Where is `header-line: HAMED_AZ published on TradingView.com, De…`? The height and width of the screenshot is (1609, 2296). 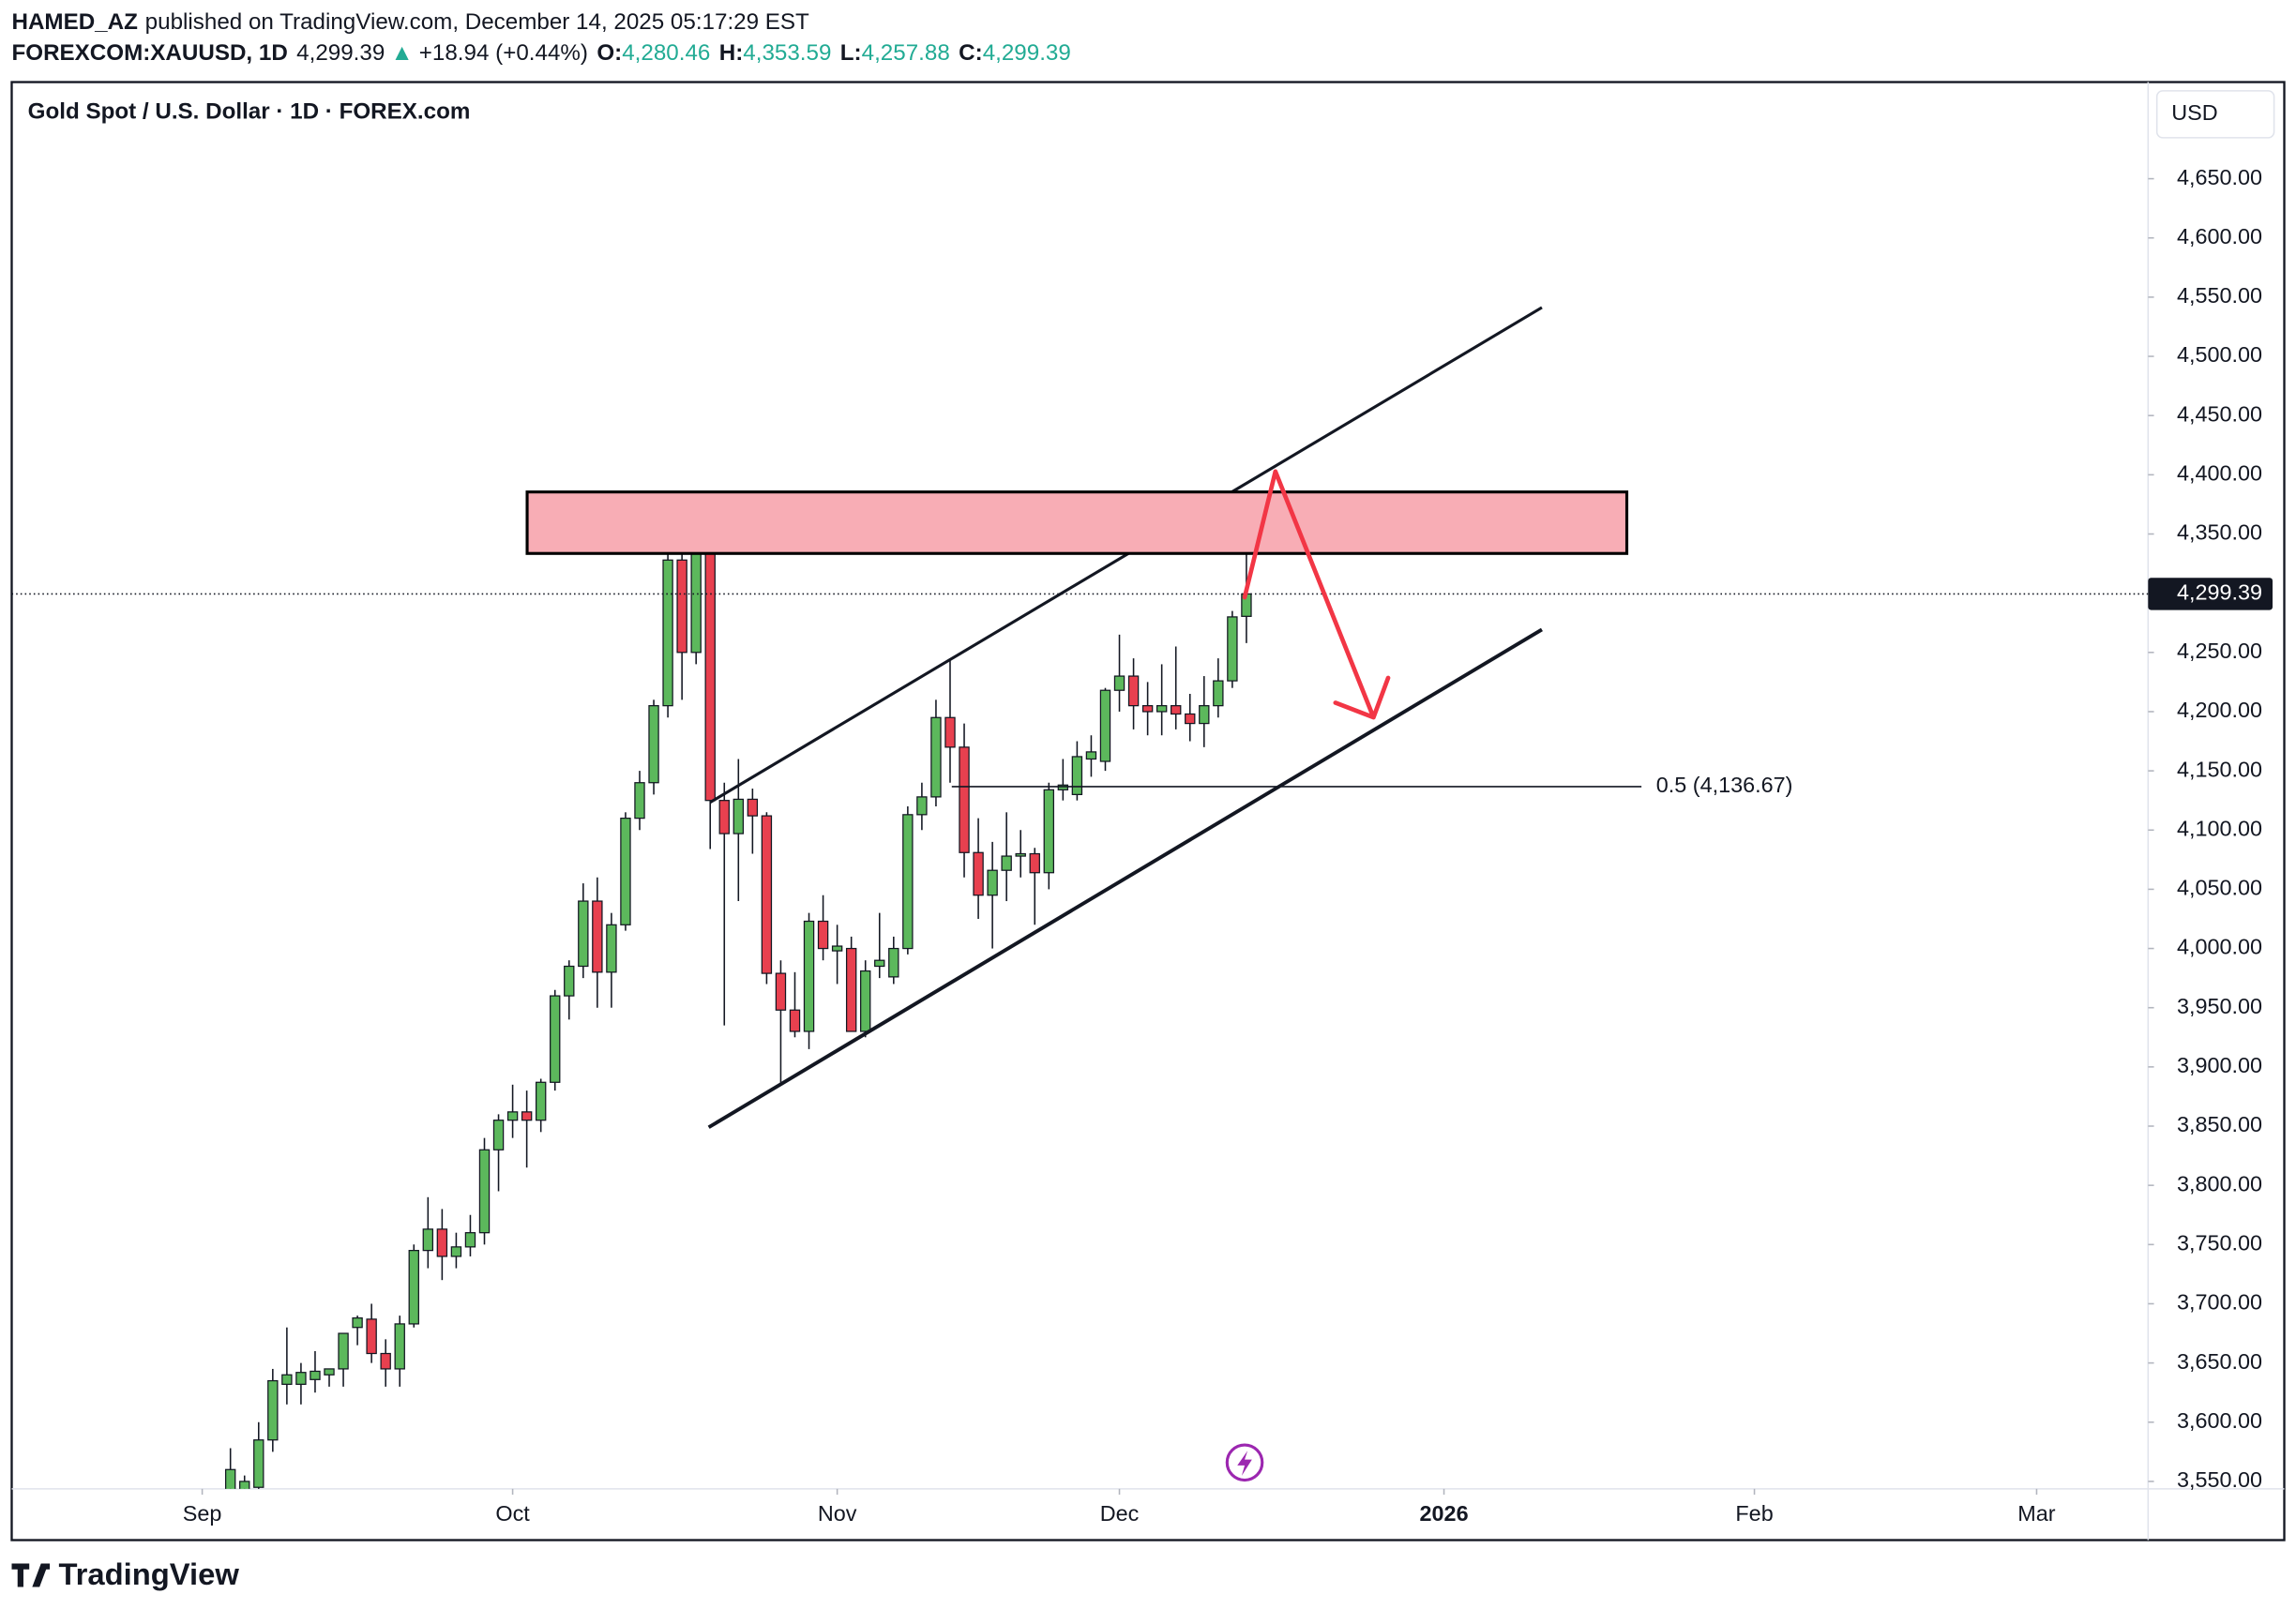
header-line: HAMED_AZ published on TradingView.com, De… is located at coordinates (410, 22).